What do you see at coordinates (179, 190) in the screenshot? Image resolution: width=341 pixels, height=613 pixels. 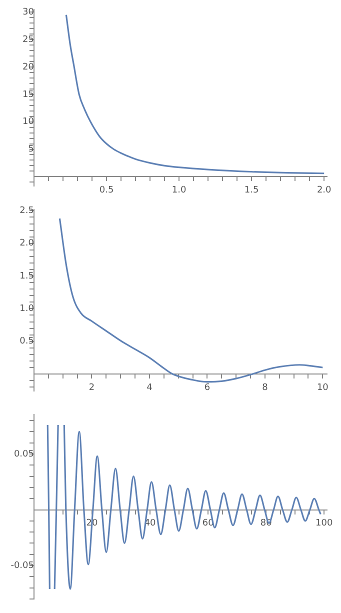 I see `x-tick-label: 1.0` at bounding box center [179, 190].